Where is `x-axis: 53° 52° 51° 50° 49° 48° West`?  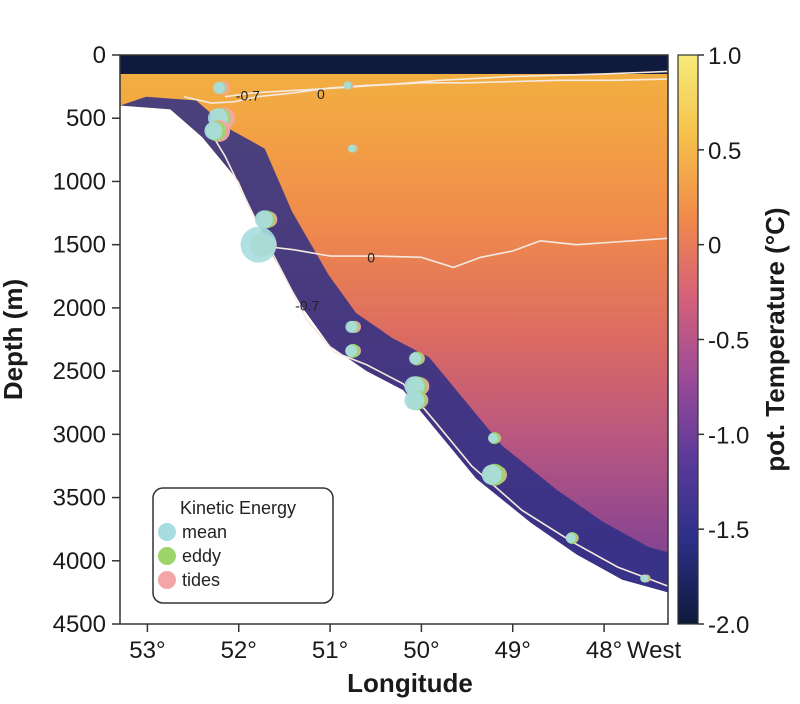 x-axis: 53° 52° 51° 50° 49° 48° West is located at coordinates (405, 644).